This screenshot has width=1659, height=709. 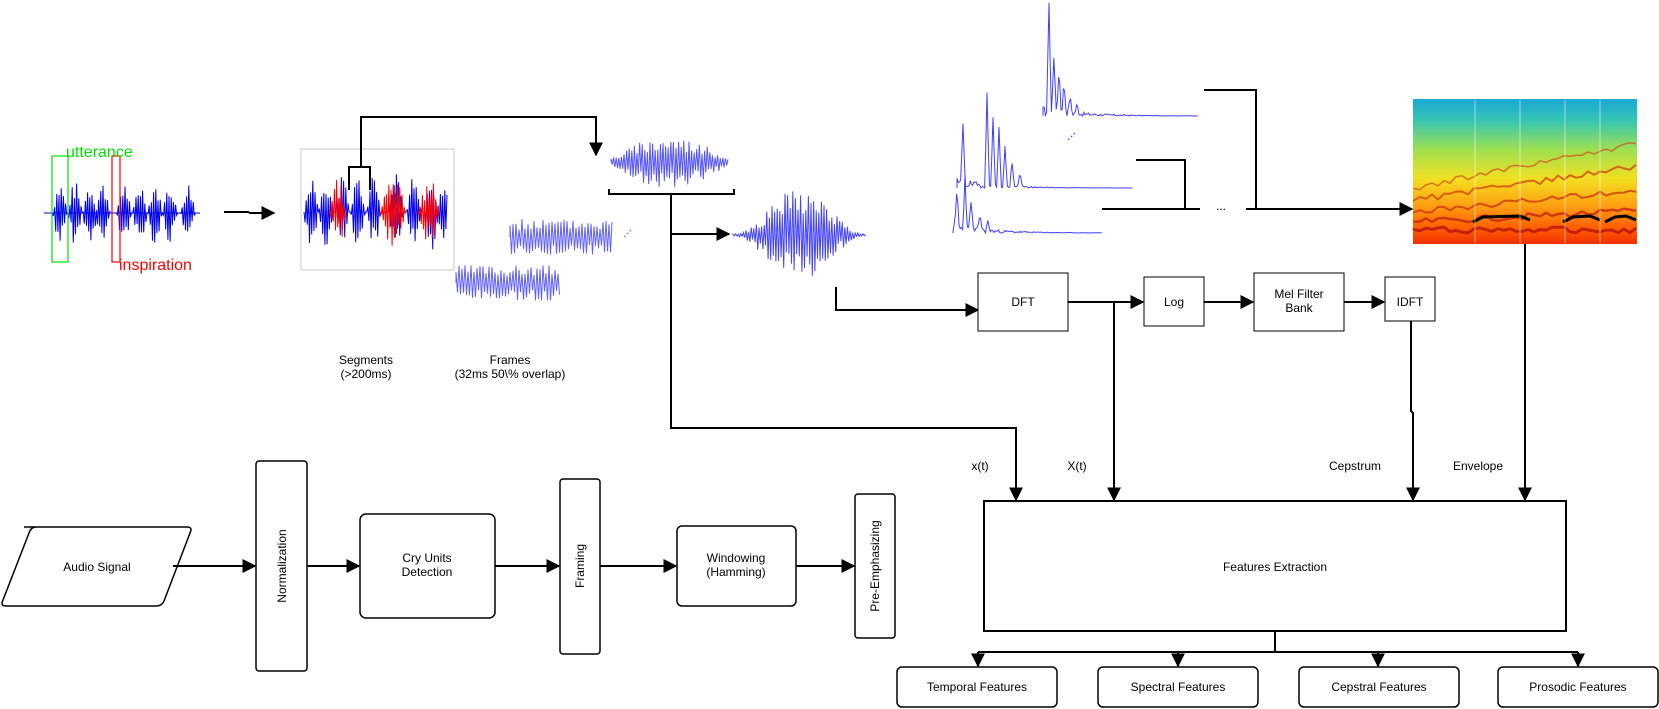 I want to click on Xt-label: X(t), so click(x=1076, y=466).